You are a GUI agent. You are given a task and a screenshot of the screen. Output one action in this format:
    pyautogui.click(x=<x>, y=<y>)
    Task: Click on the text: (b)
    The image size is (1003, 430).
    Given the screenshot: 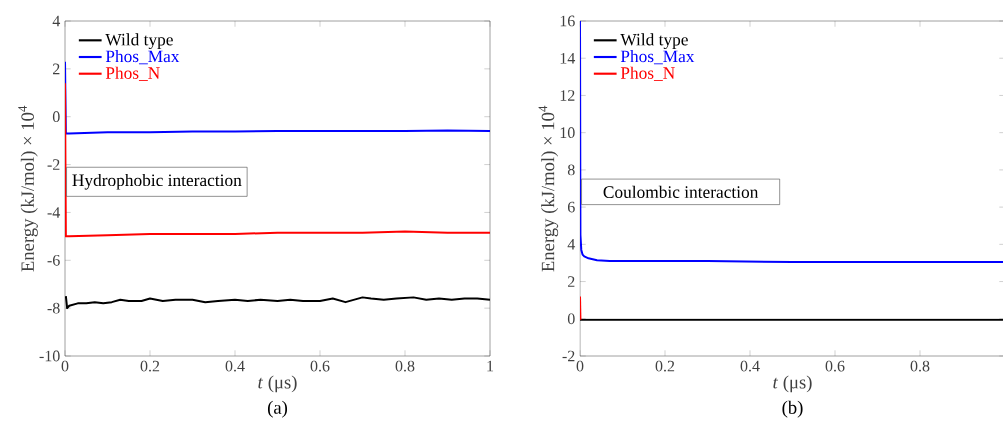 What is the action you would take?
    pyautogui.click(x=792, y=409)
    